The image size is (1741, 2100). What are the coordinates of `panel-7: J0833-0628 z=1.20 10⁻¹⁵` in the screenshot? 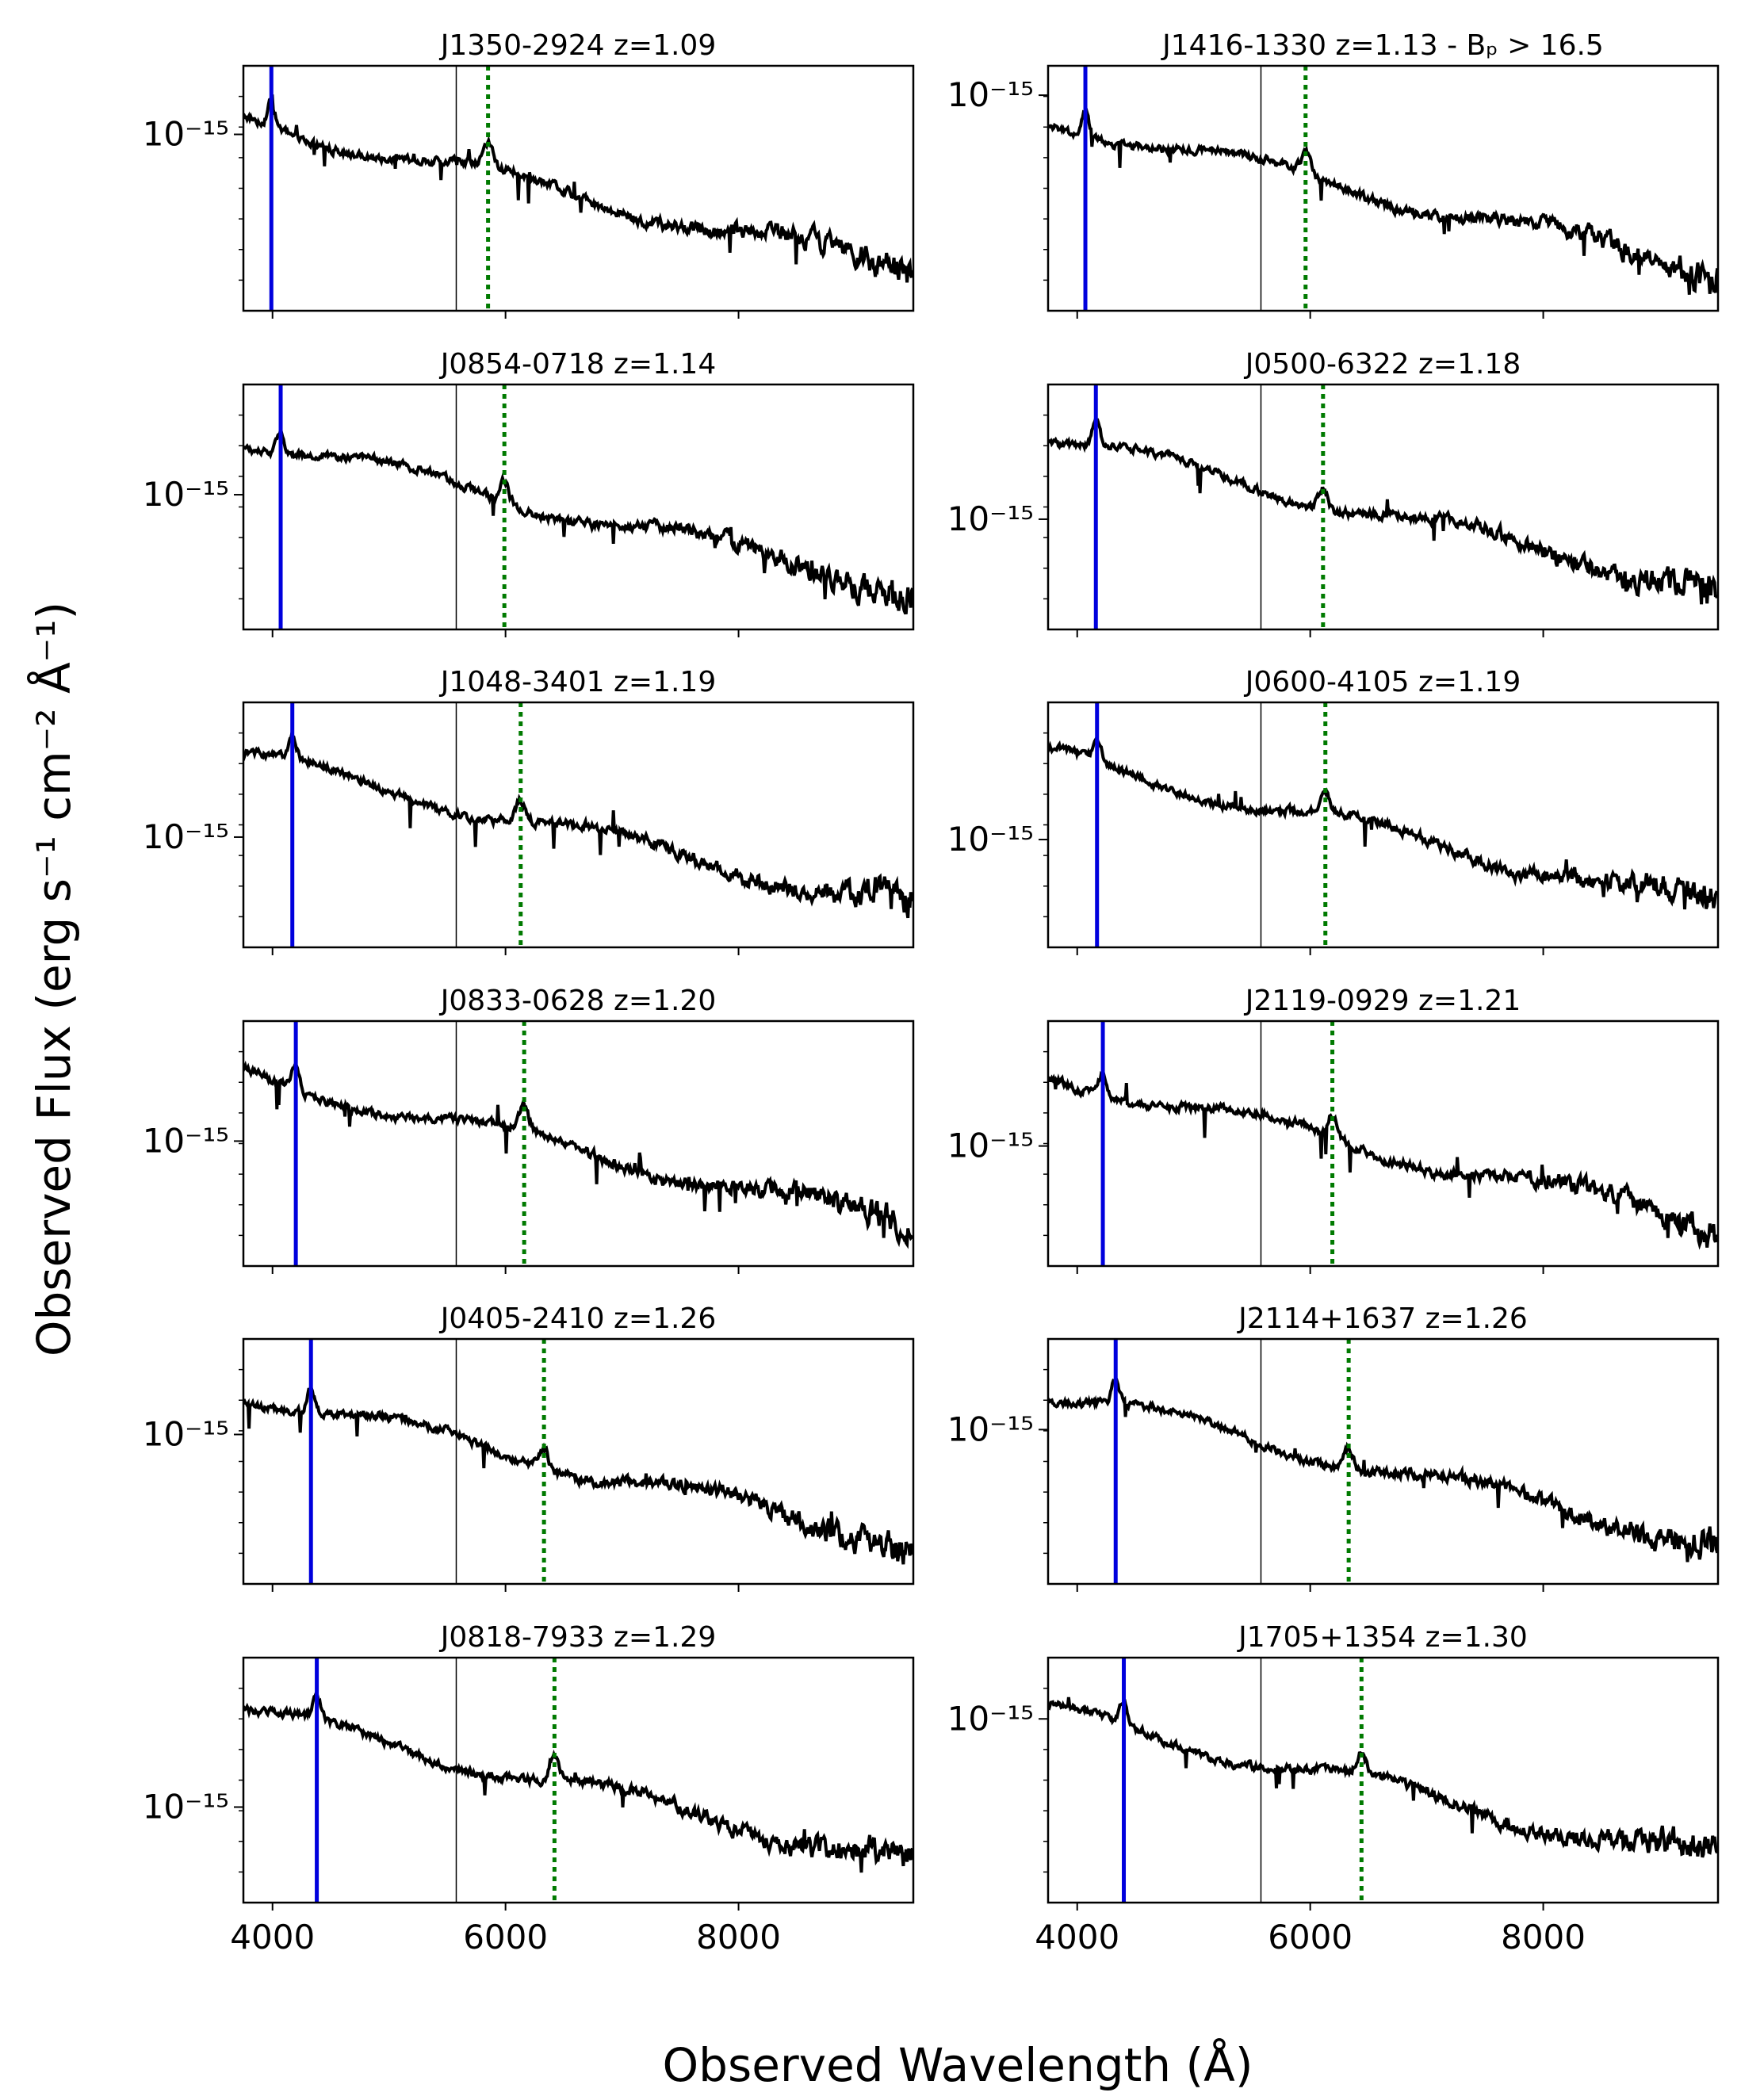 It's located at (529, 1129).